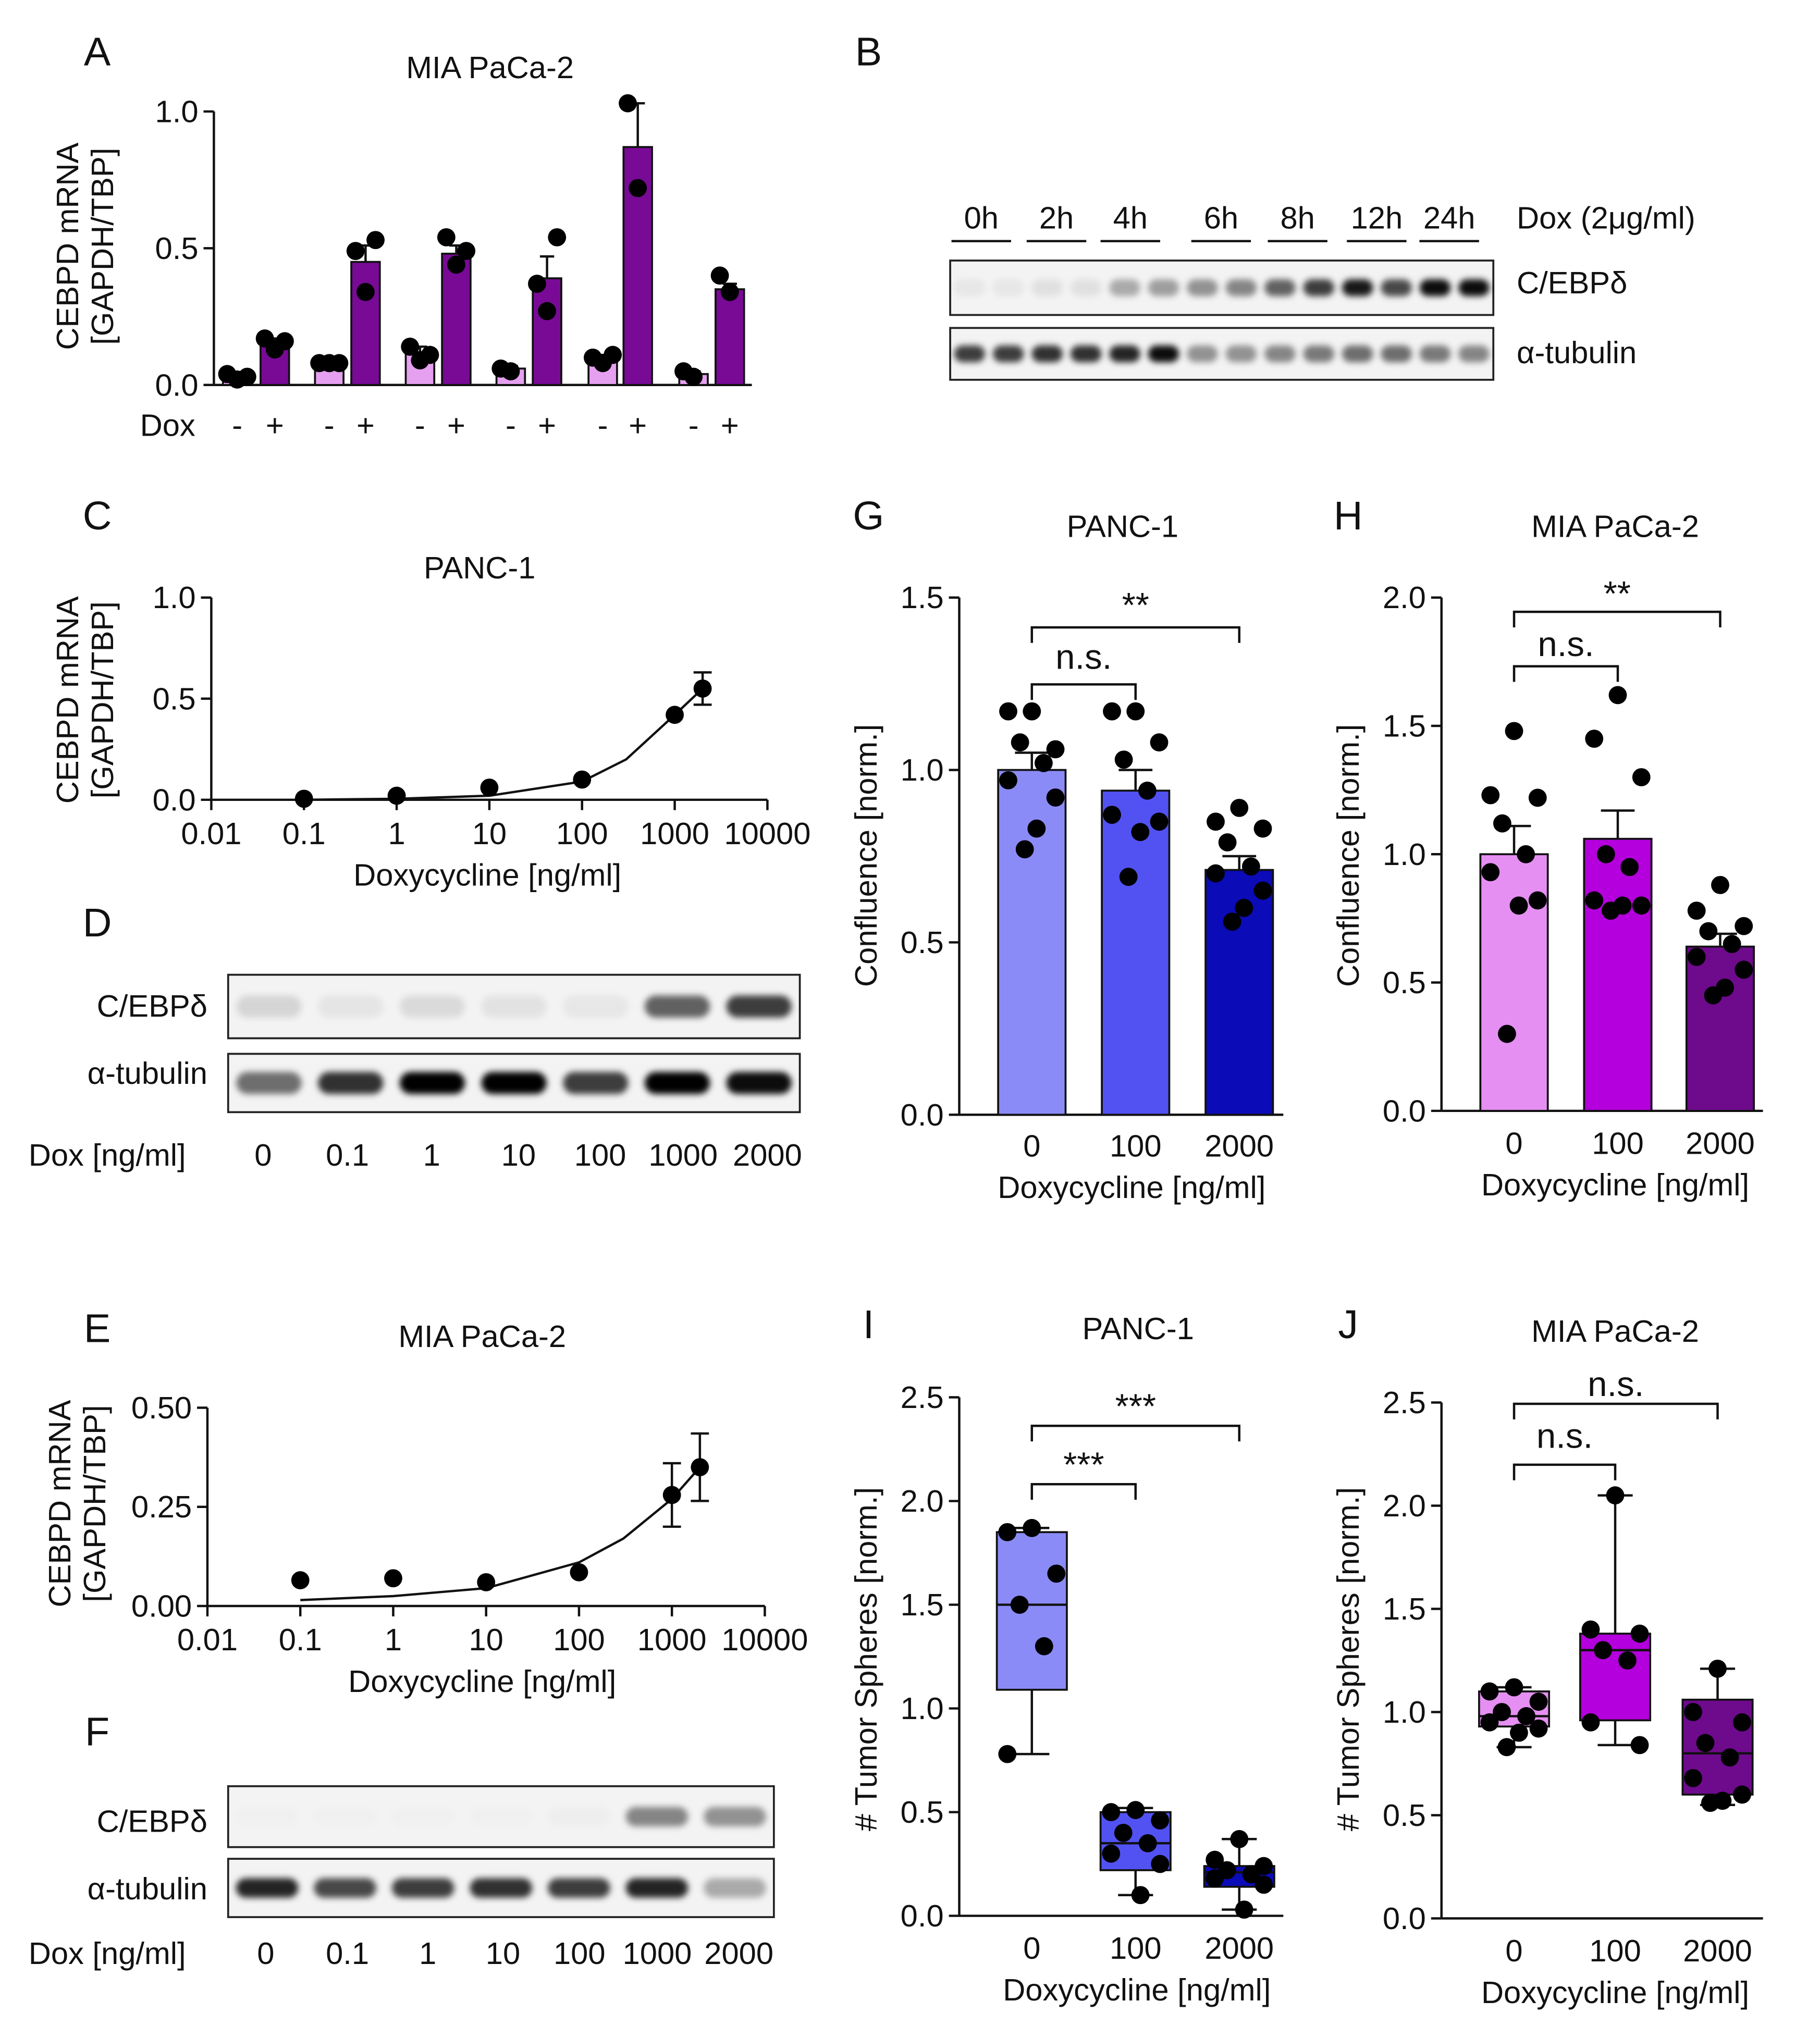 The height and width of the screenshot is (2026, 1820). I want to click on sig-bracket, so click(1135, 634).